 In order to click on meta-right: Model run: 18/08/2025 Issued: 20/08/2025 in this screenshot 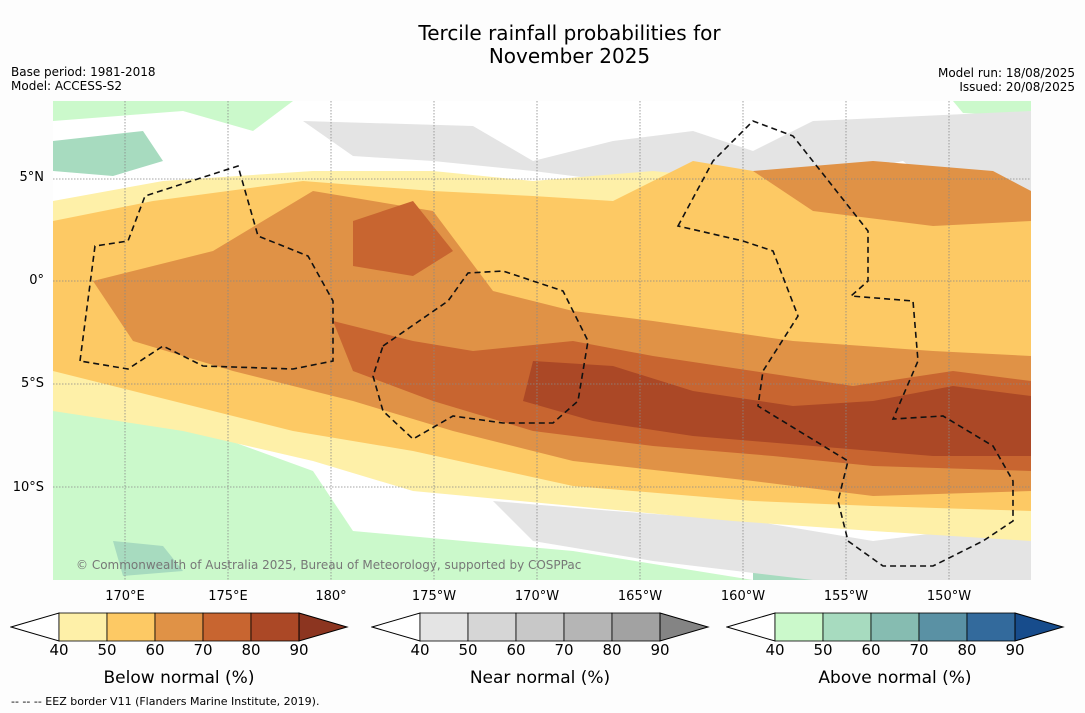, I will do `click(1006, 80)`.